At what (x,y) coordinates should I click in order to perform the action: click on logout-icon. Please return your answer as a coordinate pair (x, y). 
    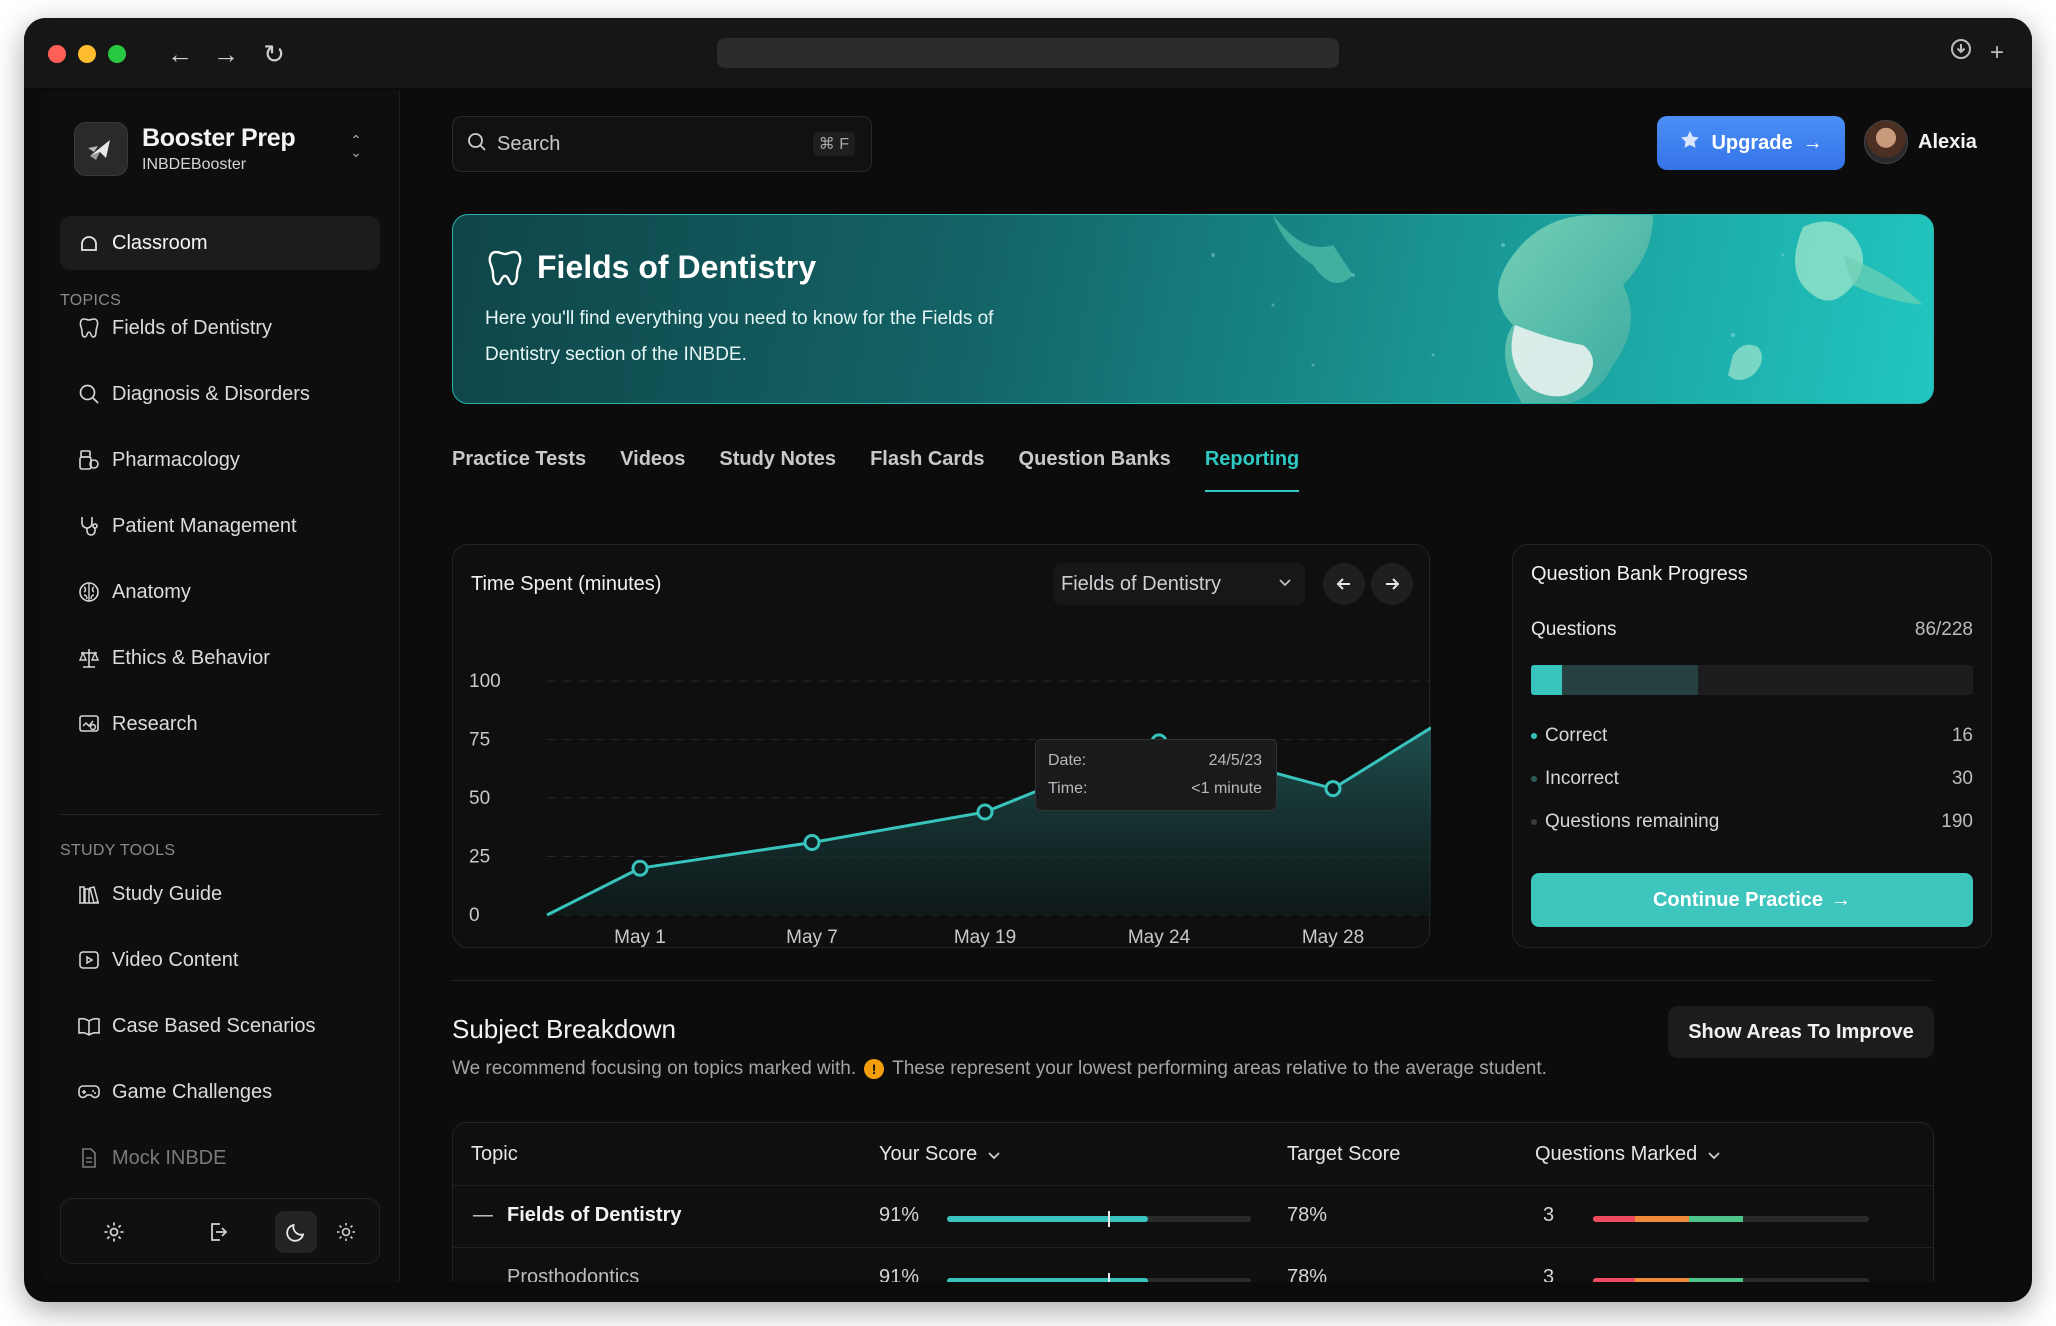
    Looking at the image, I should click on (218, 1232).